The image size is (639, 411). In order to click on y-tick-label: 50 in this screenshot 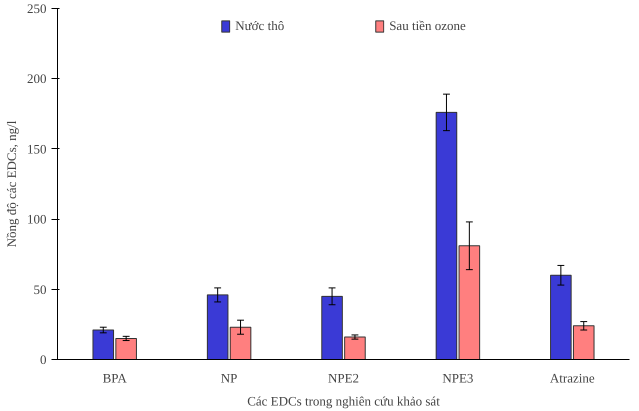, I will do `click(40, 289)`.